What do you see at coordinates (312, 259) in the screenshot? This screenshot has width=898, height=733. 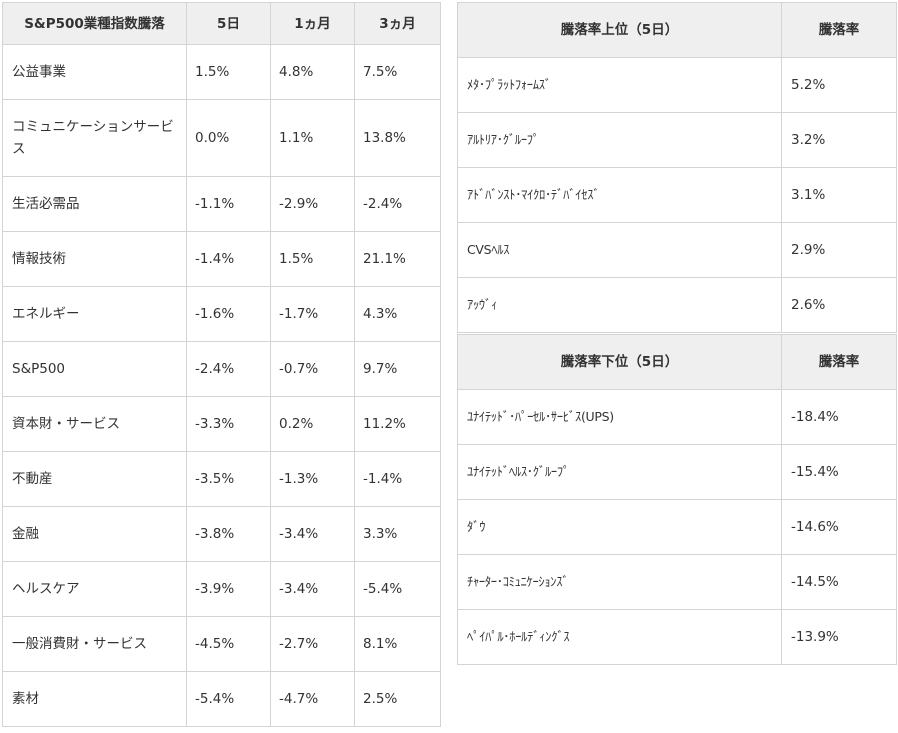 I see `change-1-month: 1.5%` at bounding box center [312, 259].